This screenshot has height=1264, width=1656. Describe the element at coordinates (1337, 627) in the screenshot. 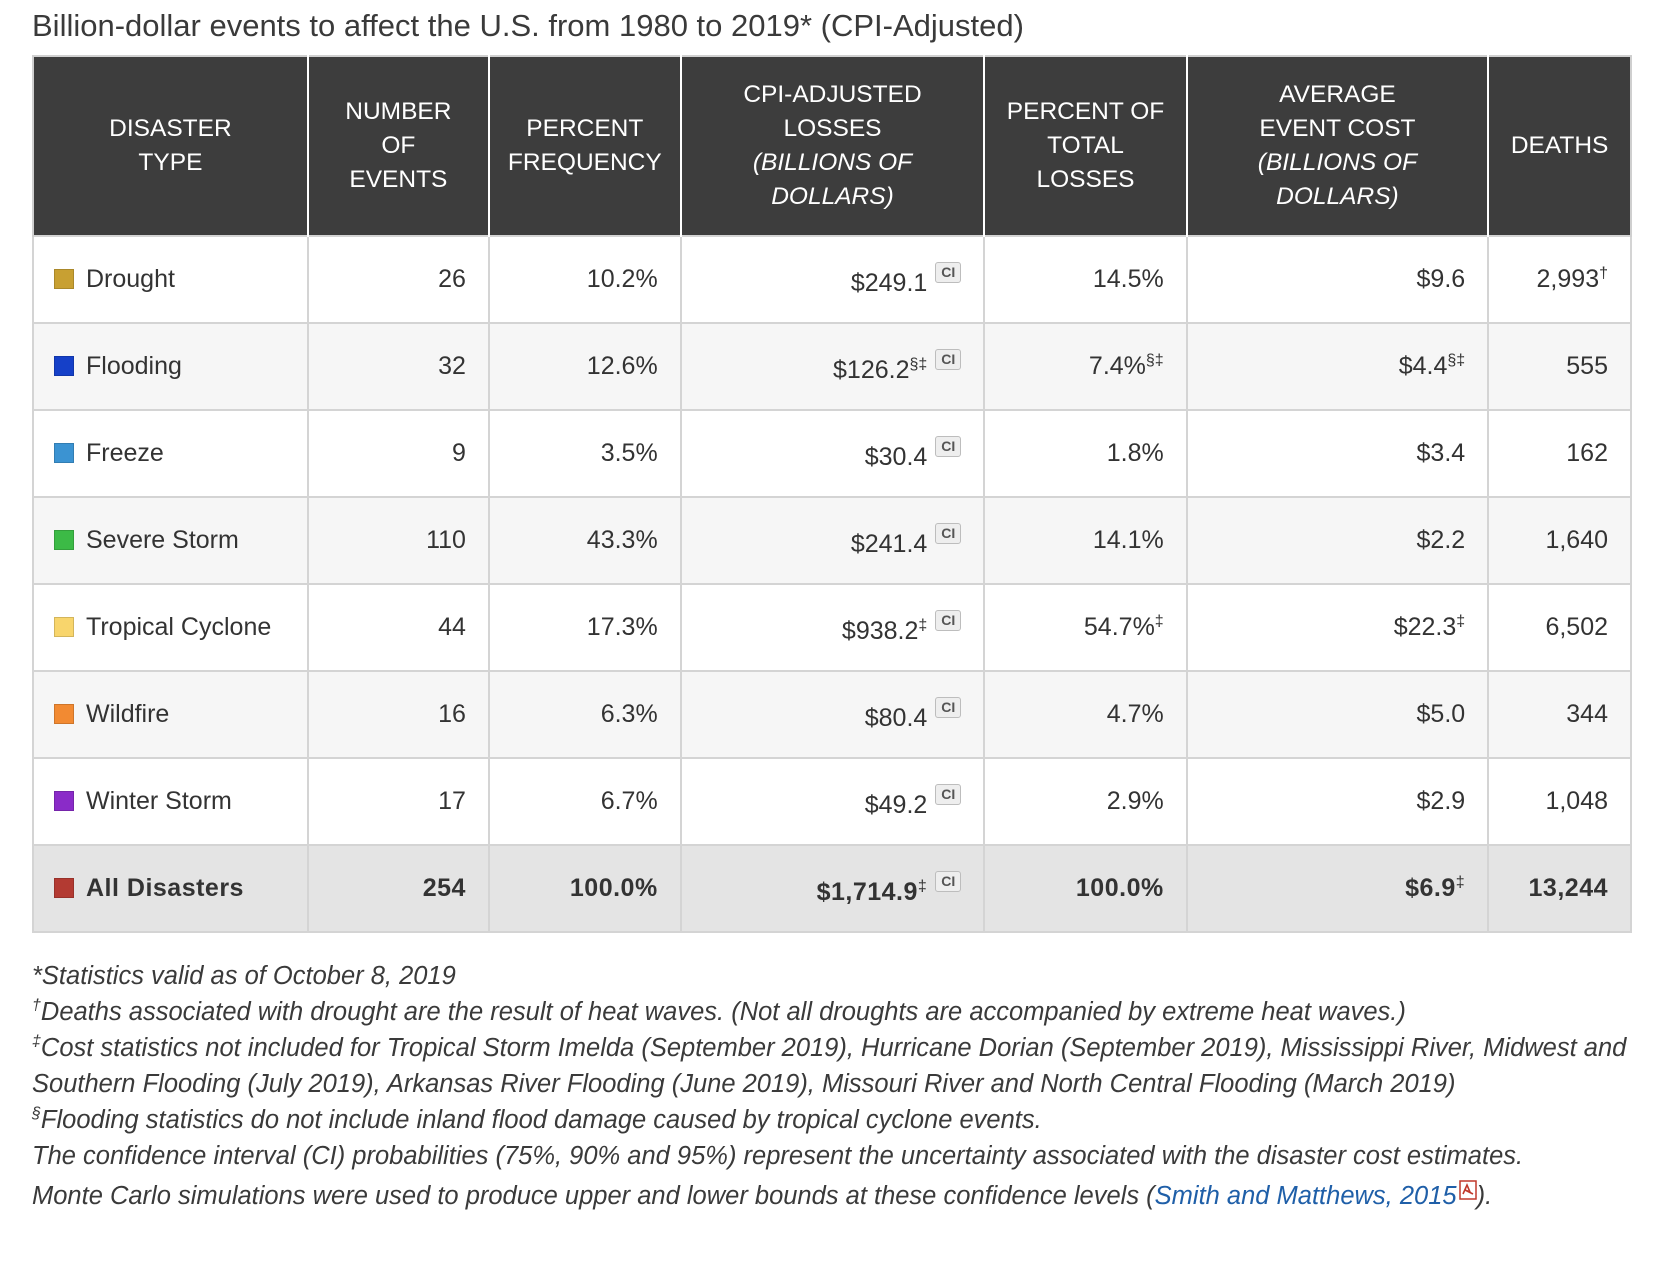

I see `cell-average-event-cost: $22.3‡` at that location.